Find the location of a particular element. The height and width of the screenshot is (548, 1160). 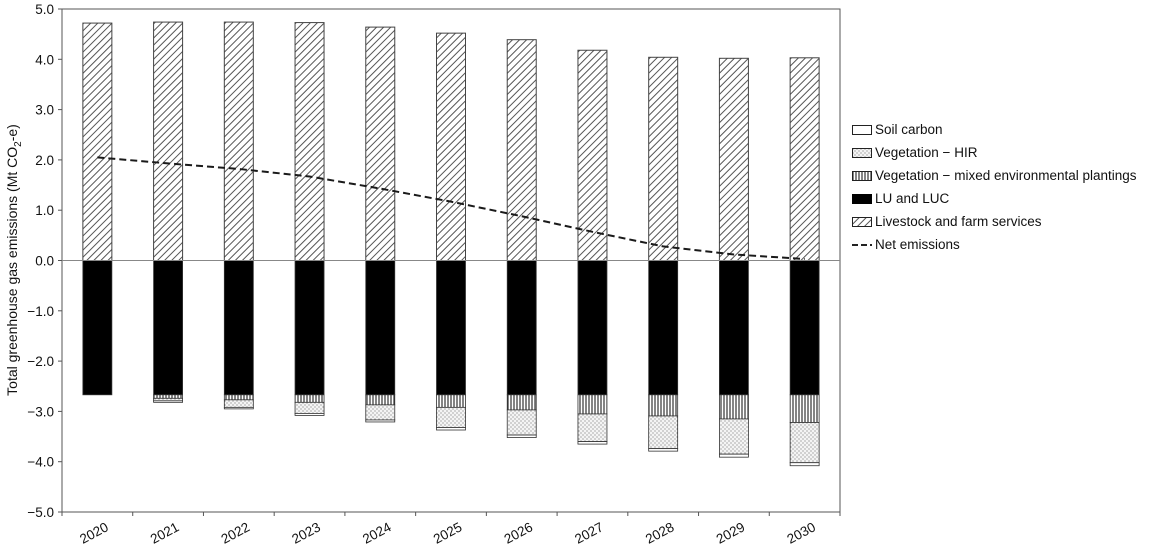

bar-vegetation-hir-2024 is located at coordinates (380, 412).